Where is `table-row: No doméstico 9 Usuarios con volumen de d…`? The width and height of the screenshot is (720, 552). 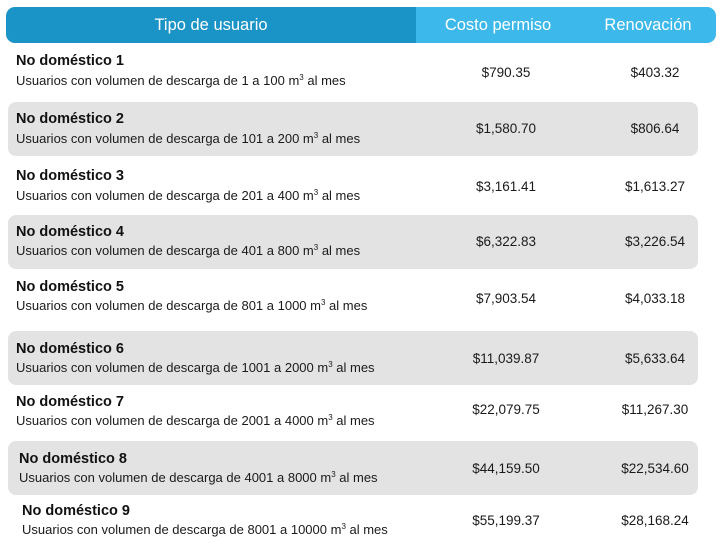 table-row: No doméstico 9 Usuarios con volumen de d… is located at coordinates (353, 523).